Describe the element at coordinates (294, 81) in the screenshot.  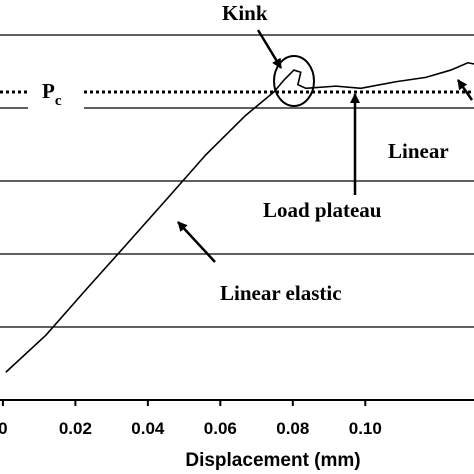
I see `kink-circle` at that location.